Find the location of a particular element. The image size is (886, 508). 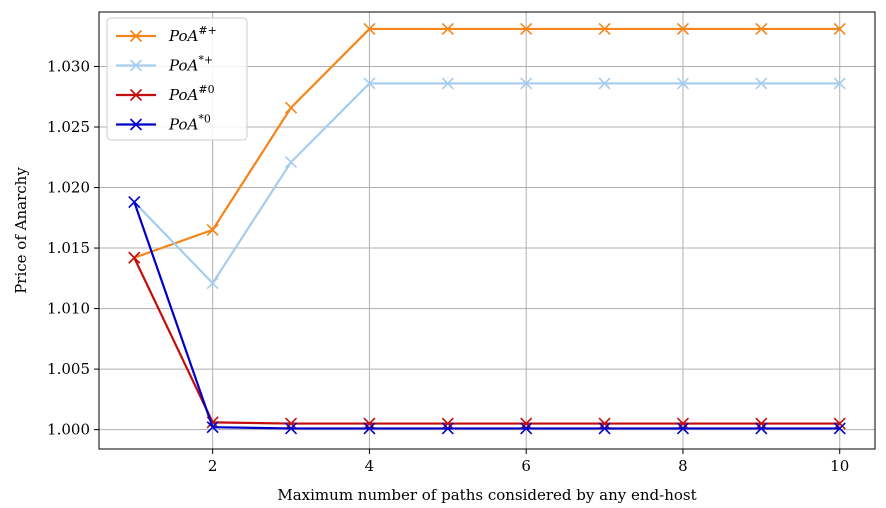

legend-item: PoA#0 is located at coordinates (165, 93).